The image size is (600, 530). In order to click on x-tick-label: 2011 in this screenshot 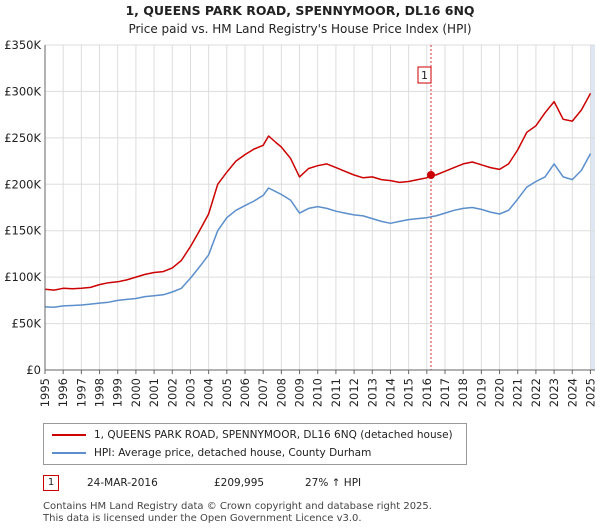, I will do `click(336, 392)`.